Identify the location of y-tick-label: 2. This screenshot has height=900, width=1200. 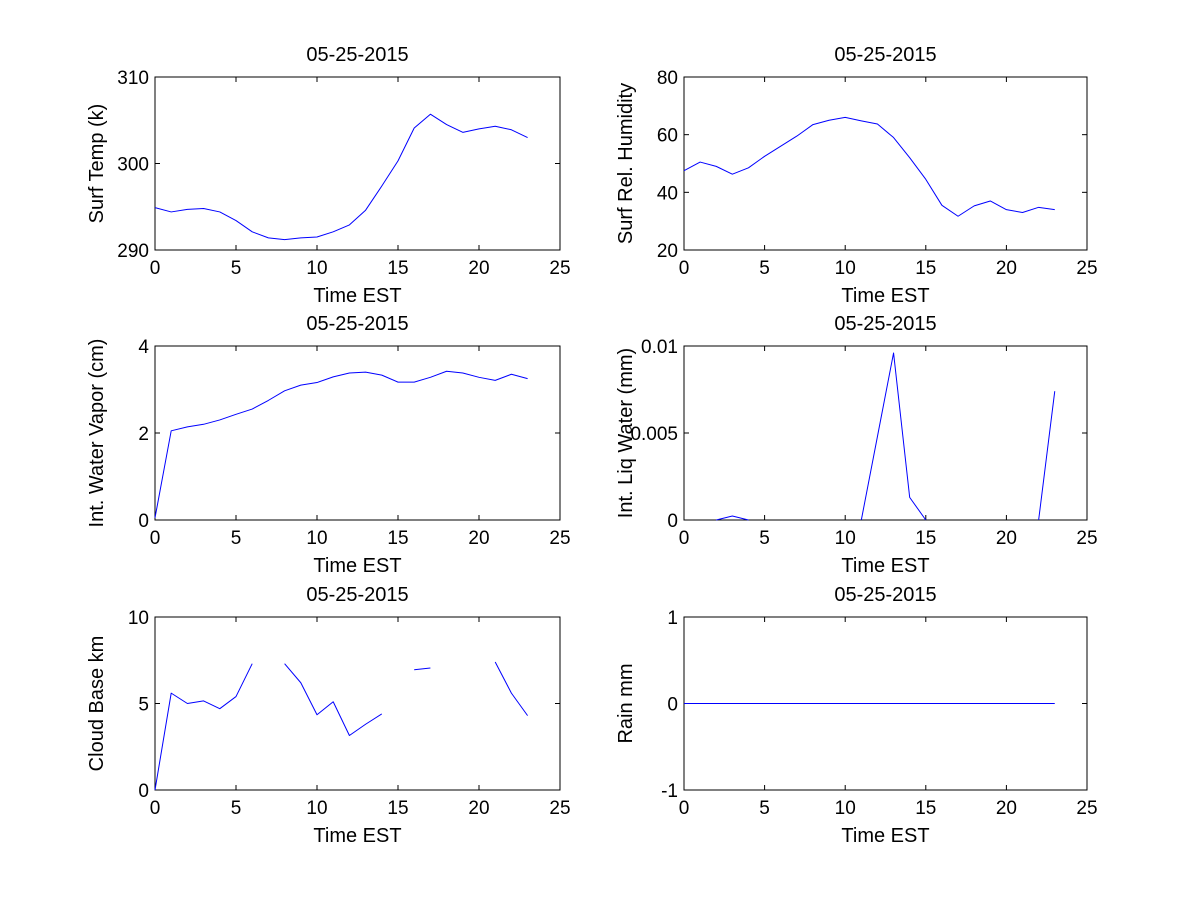
(143, 434).